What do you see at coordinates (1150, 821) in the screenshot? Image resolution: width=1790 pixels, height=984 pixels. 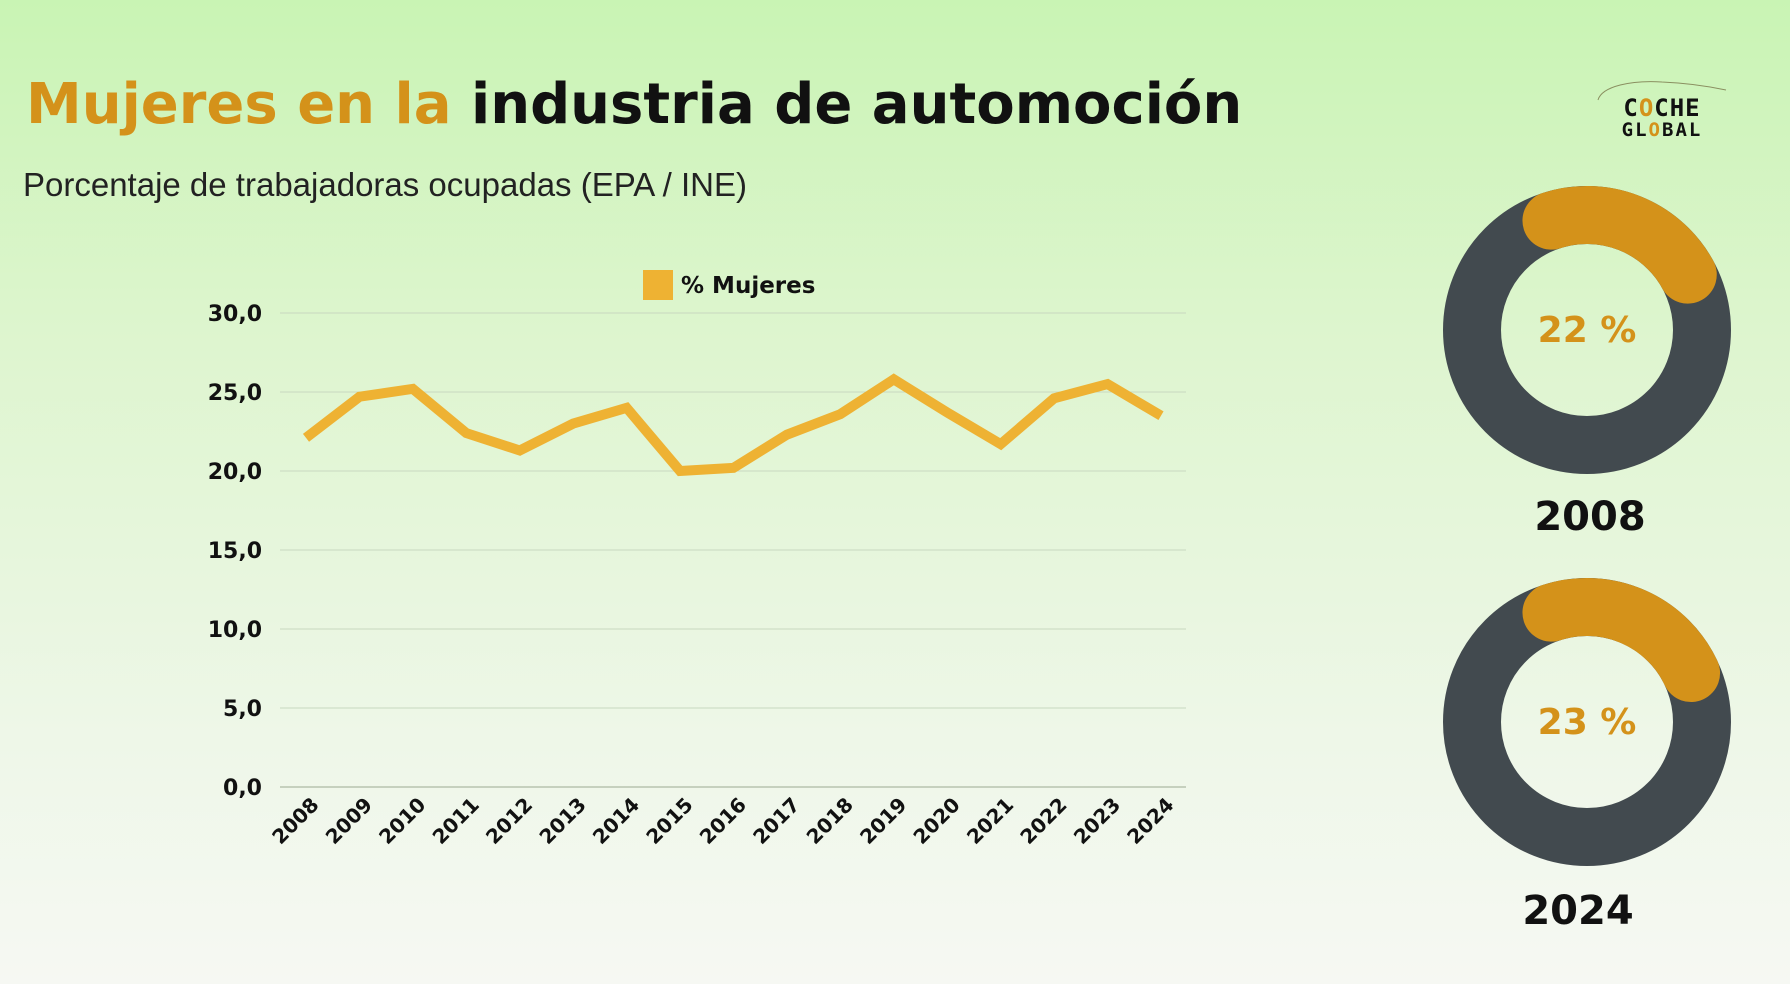 I see `x-tick-label: 2024` at bounding box center [1150, 821].